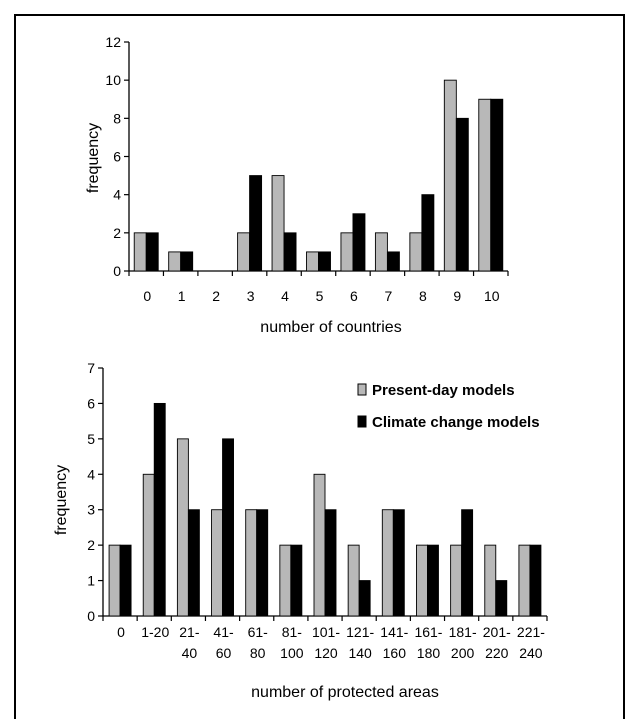  What do you see at coordinates (189, 632) in the screenshot?
I see `chart-protected-x-tick-label: 21-` at bounding box center [189, 632].